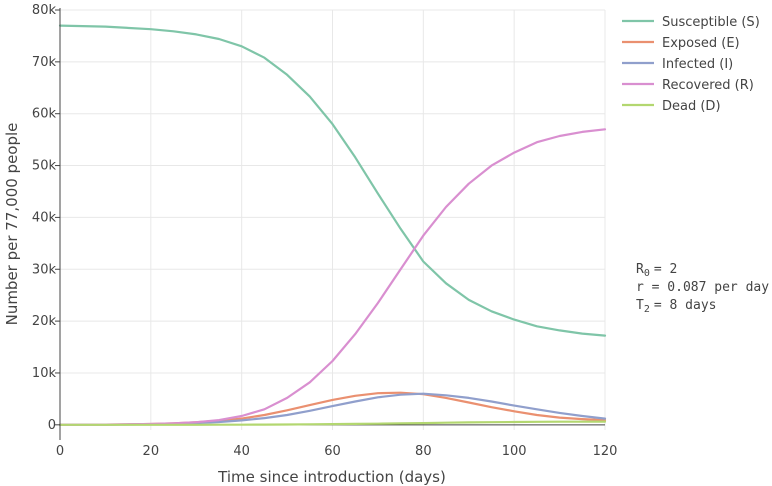 Image resolution: width=772 pixels, height=486 pixels. Describe the element at coordinates (708, 85) in the screenshot. I see `legend-label: Recovered (R)` at that location.